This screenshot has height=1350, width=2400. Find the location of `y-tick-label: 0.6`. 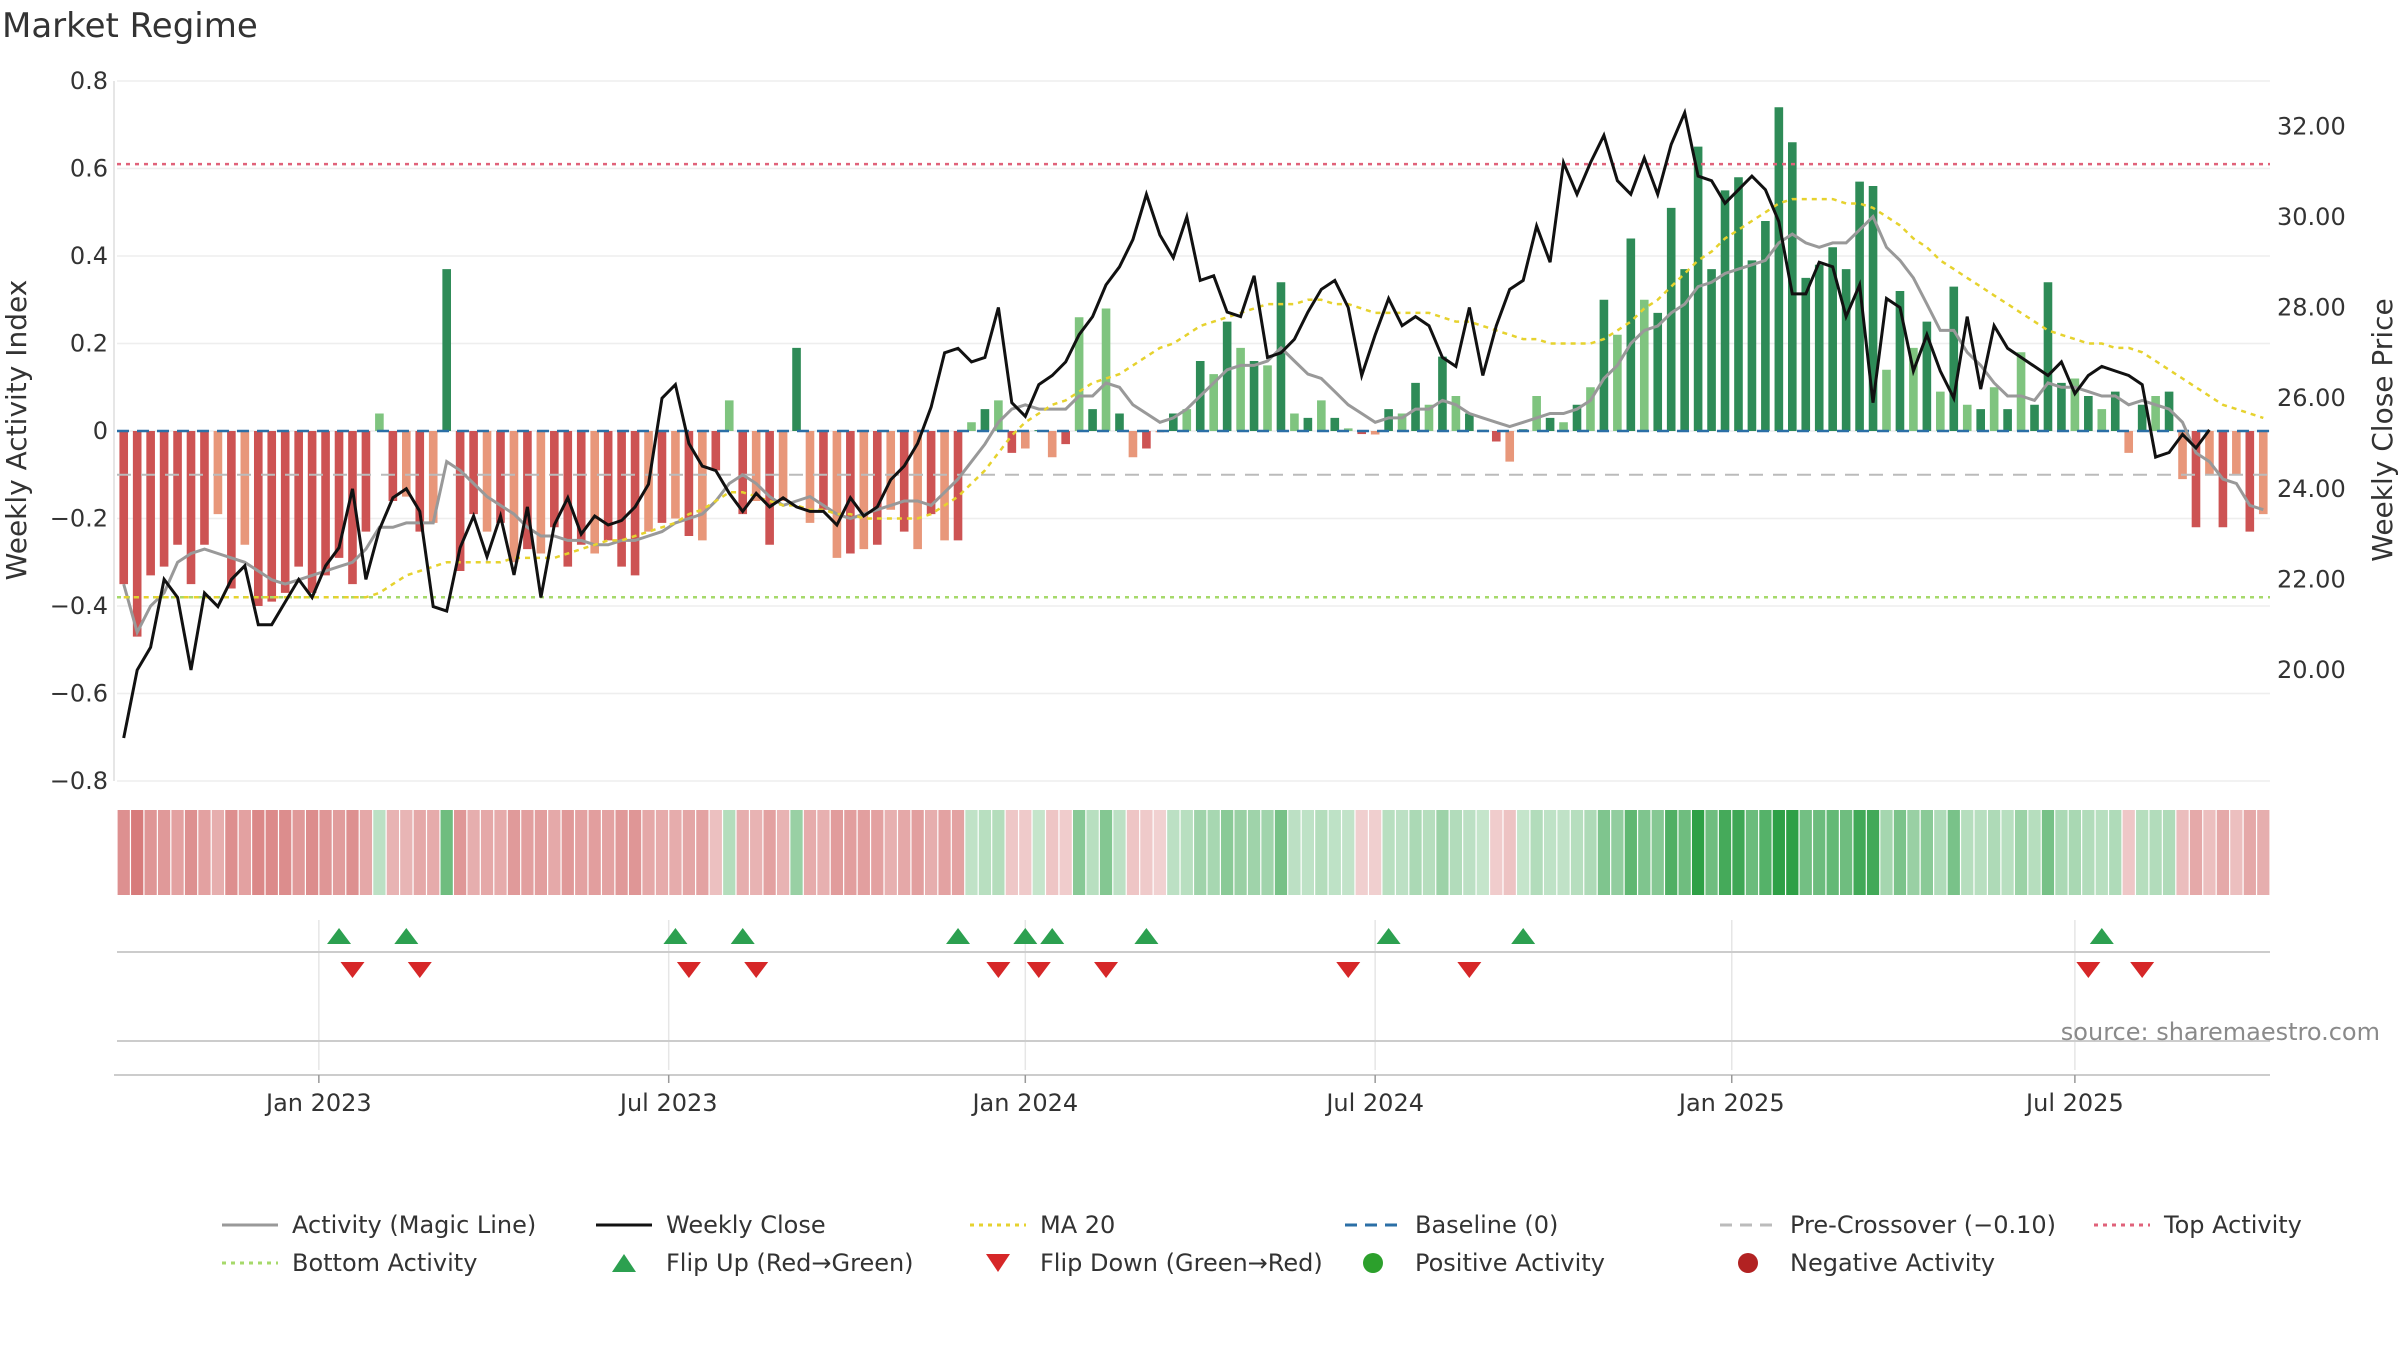

y-tick-label: 0.6 is located at coordinates (89, 169).